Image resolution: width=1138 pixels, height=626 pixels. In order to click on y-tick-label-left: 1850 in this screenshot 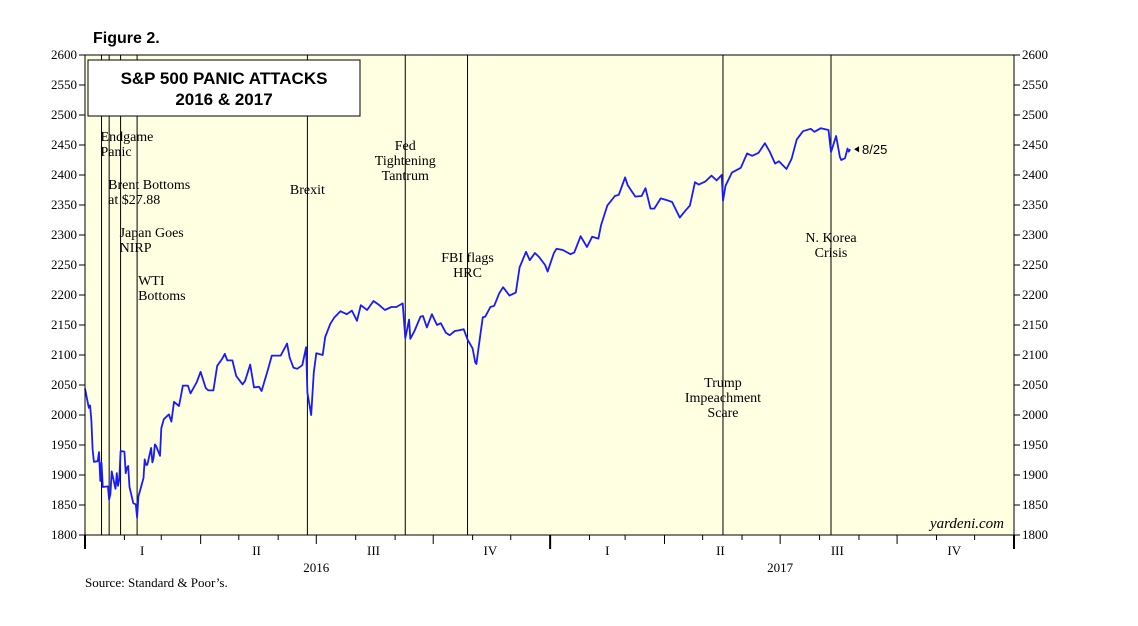, I will do `click(64, 504)`.